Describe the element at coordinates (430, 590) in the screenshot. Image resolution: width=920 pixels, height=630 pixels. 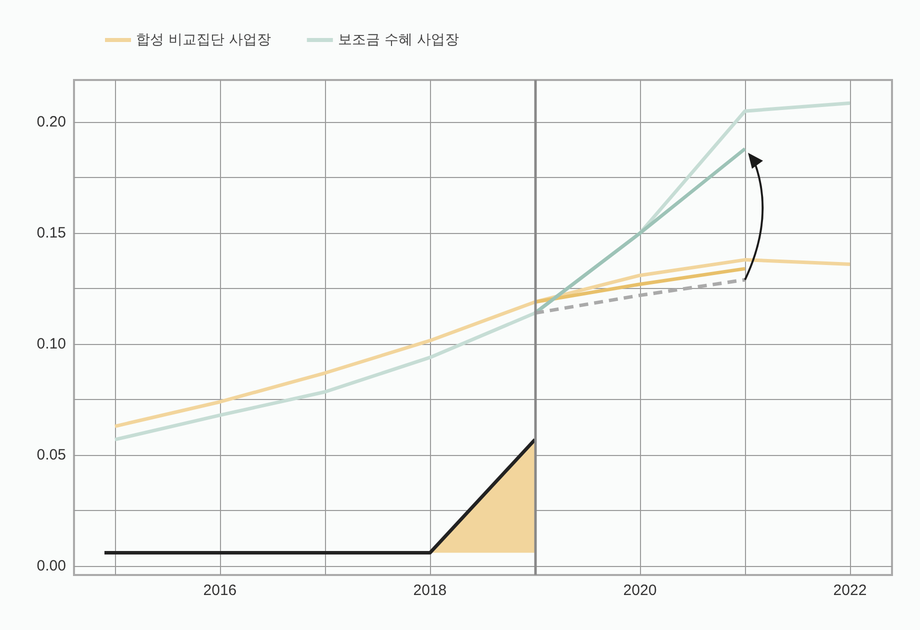
I see `x-tick-label: 2018` at that location.